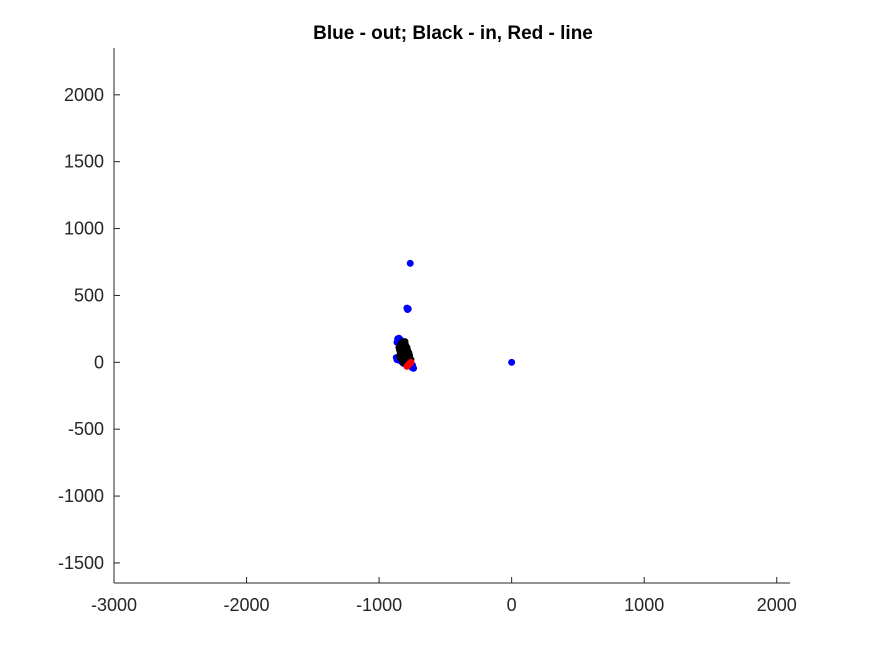 Image resolution: width=875 pixels, height=656 pixels. Describe the element at coordinates (89, 295) in the screenshot. I see `y-tick-label: 500` at that location.